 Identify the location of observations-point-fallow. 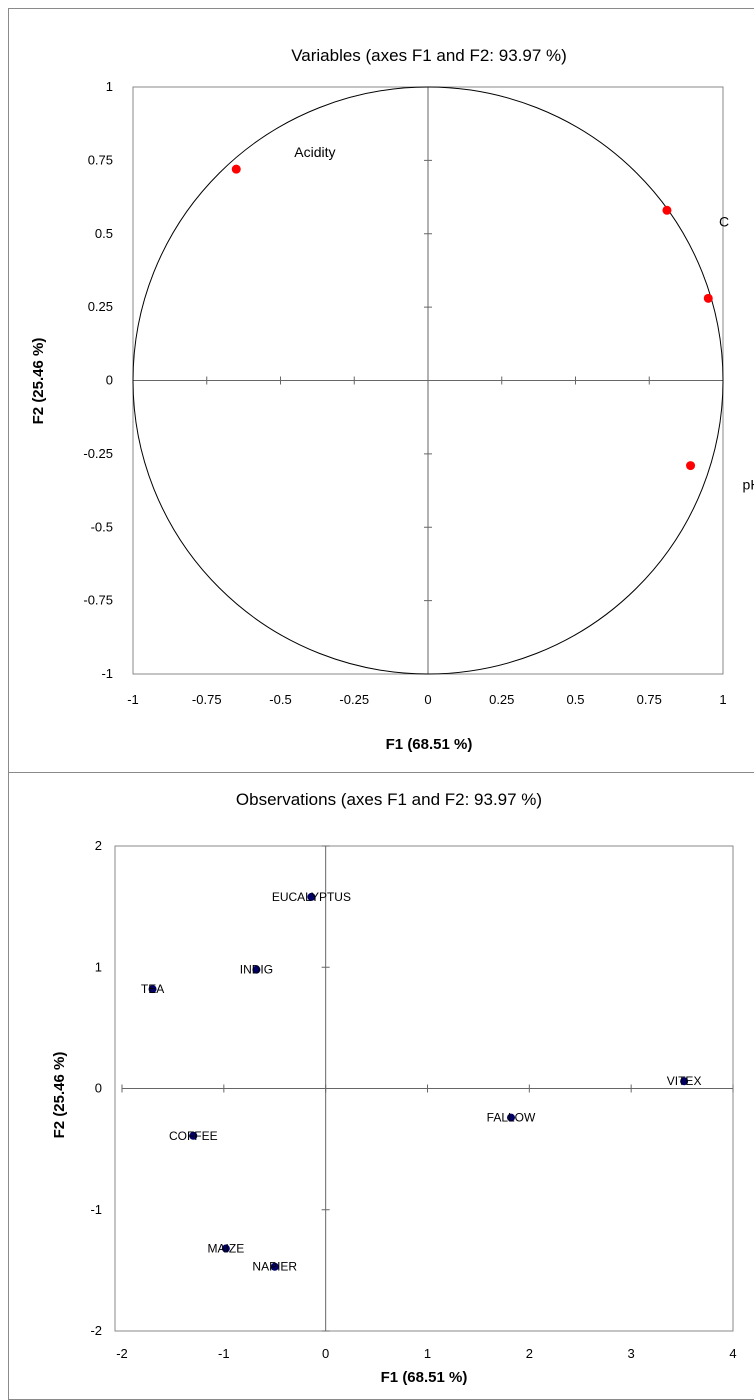
(511, 1117).